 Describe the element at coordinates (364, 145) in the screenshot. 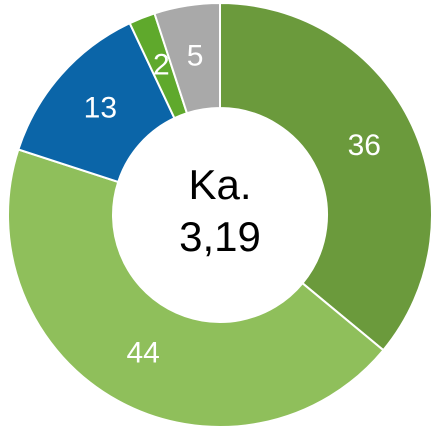

I see `data-label: 36` at that location.